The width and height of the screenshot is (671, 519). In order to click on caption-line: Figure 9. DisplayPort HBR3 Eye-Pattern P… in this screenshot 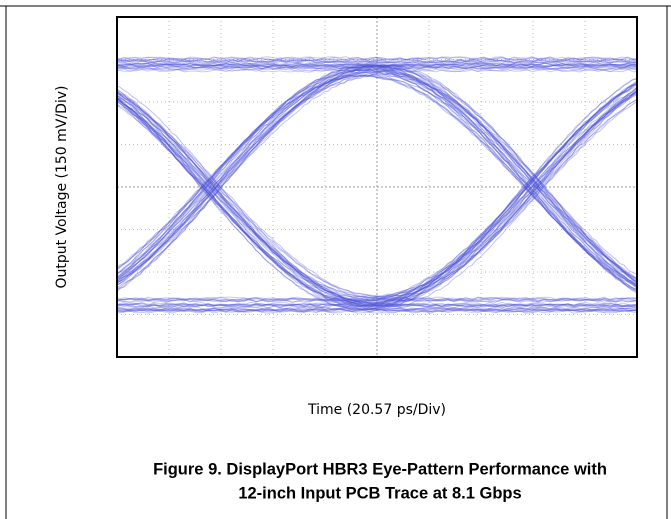, I will do `click(380, 469)`.